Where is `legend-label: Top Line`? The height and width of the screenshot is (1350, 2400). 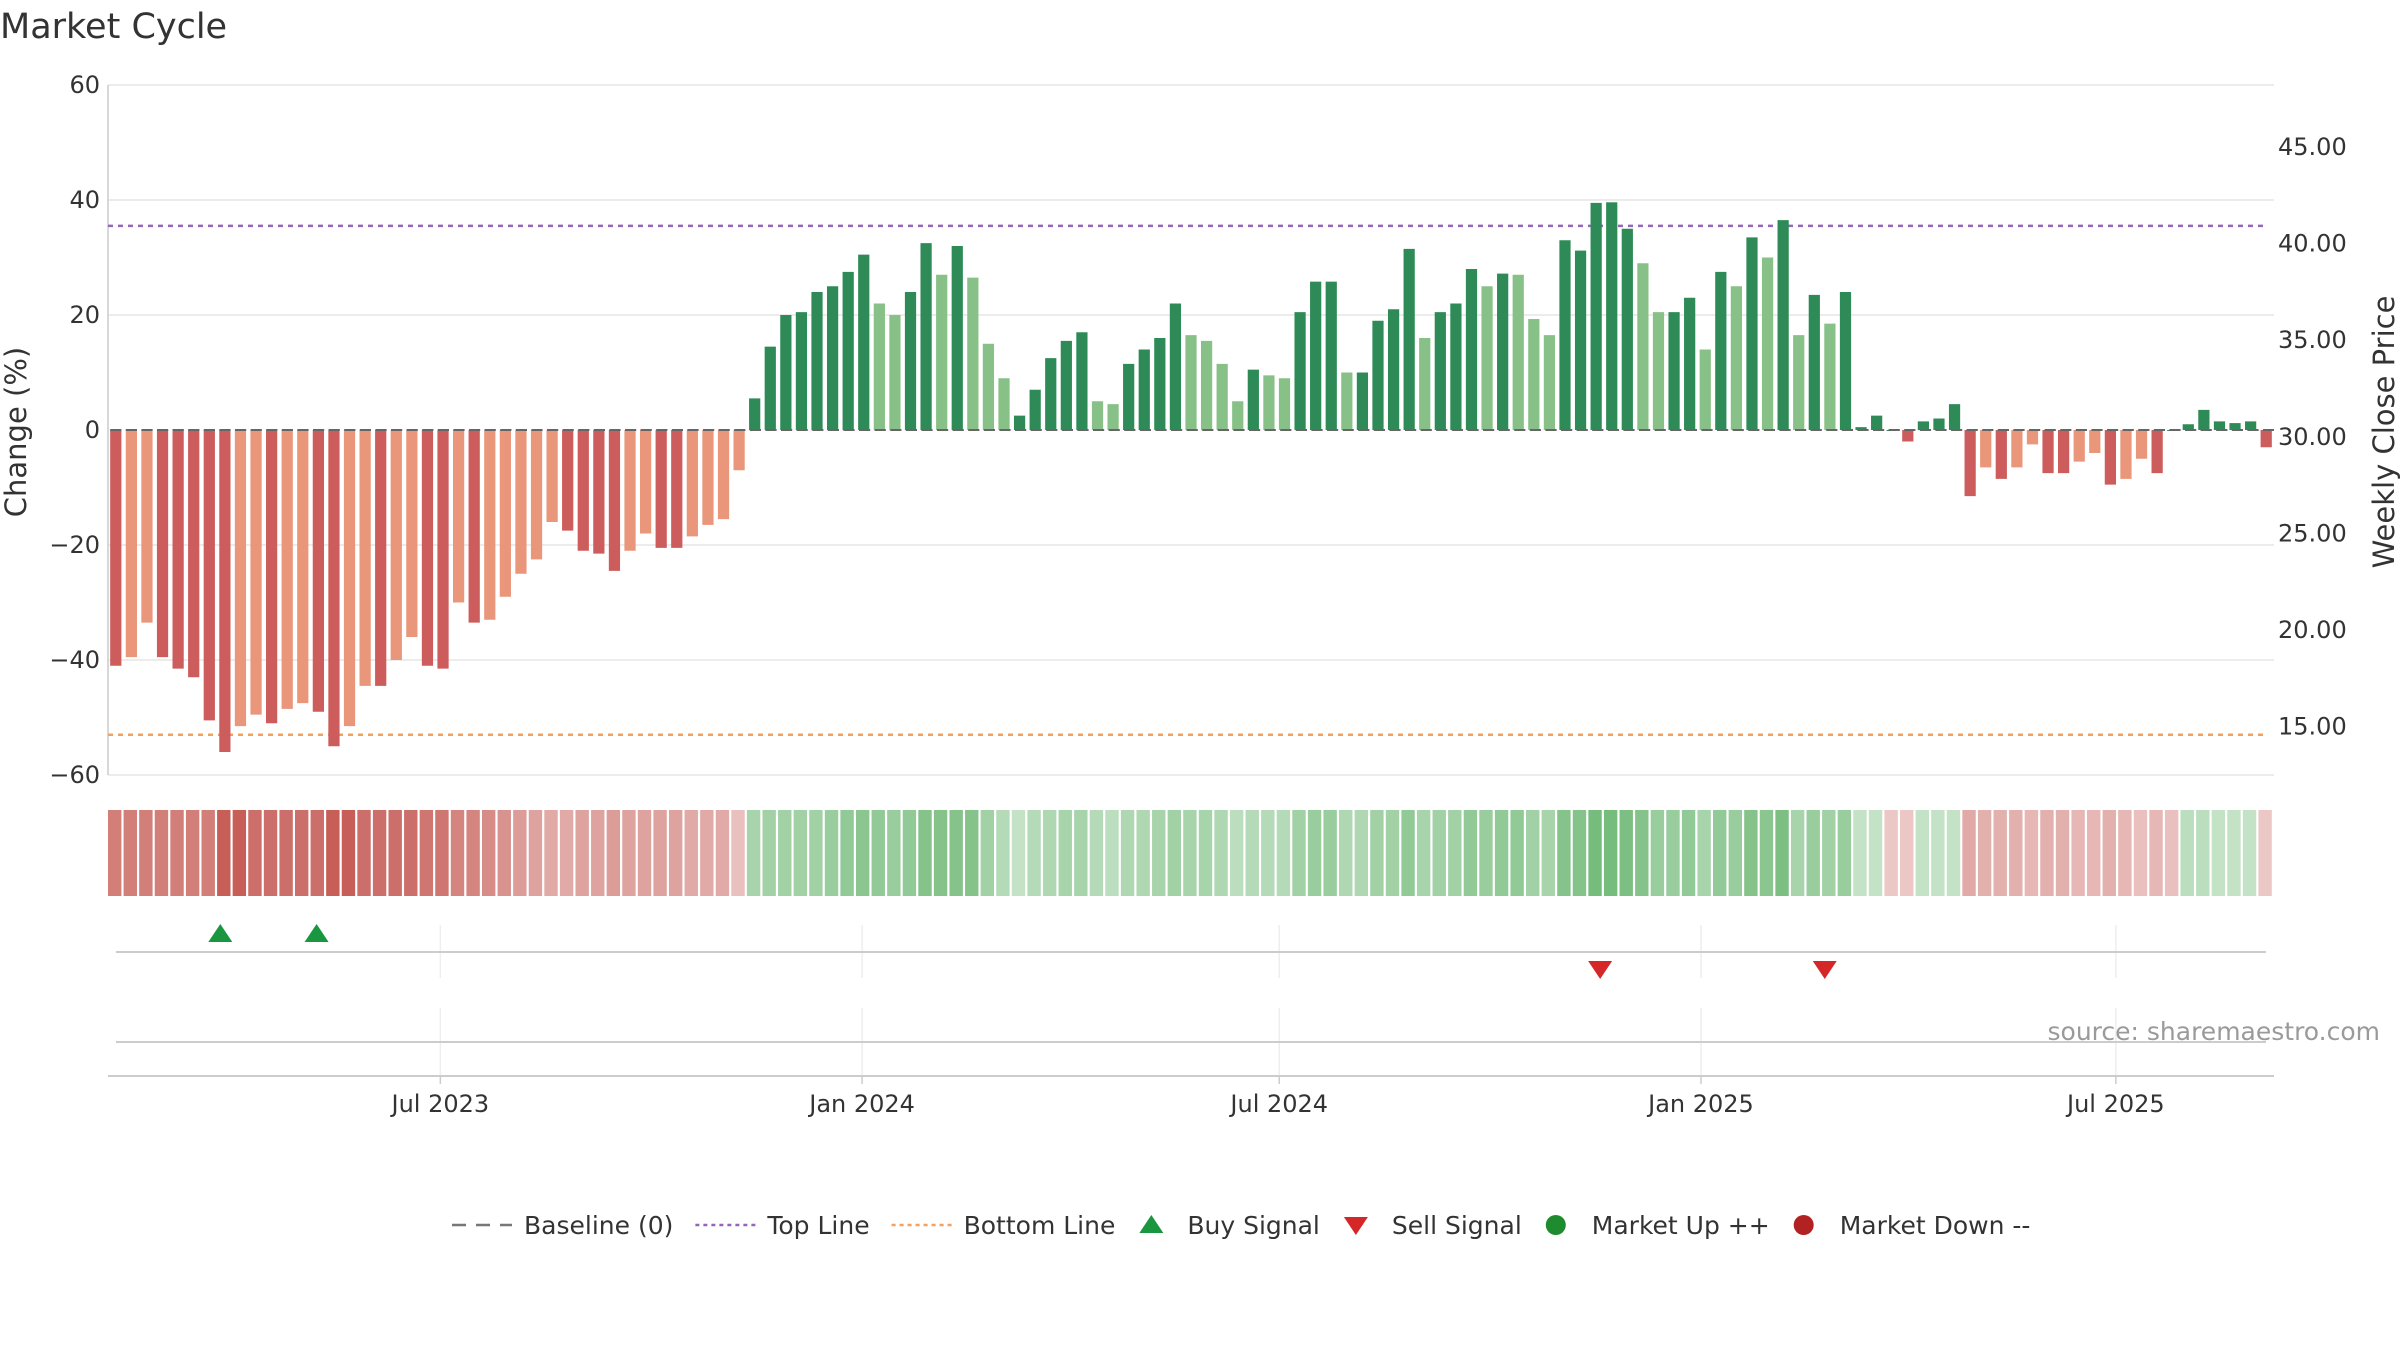 legend-label: Top Line is located at coordinates (817, 1225).